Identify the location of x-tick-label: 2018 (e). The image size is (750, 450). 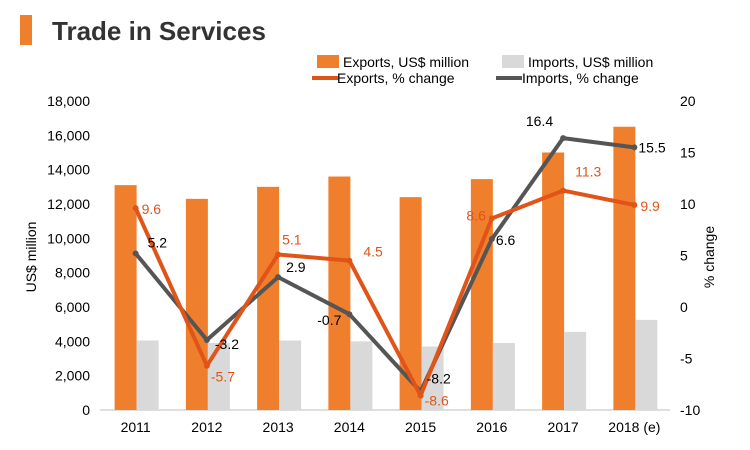
(634, 427).